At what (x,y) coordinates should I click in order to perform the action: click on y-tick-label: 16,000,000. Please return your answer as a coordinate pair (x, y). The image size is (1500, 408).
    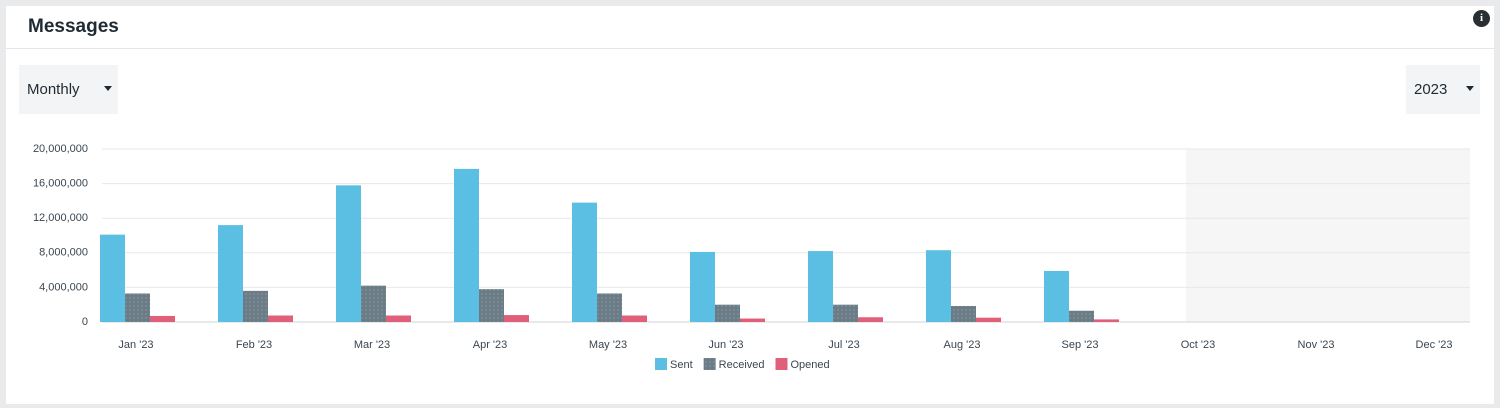
    Looking at the image, I should click on (60, 184).